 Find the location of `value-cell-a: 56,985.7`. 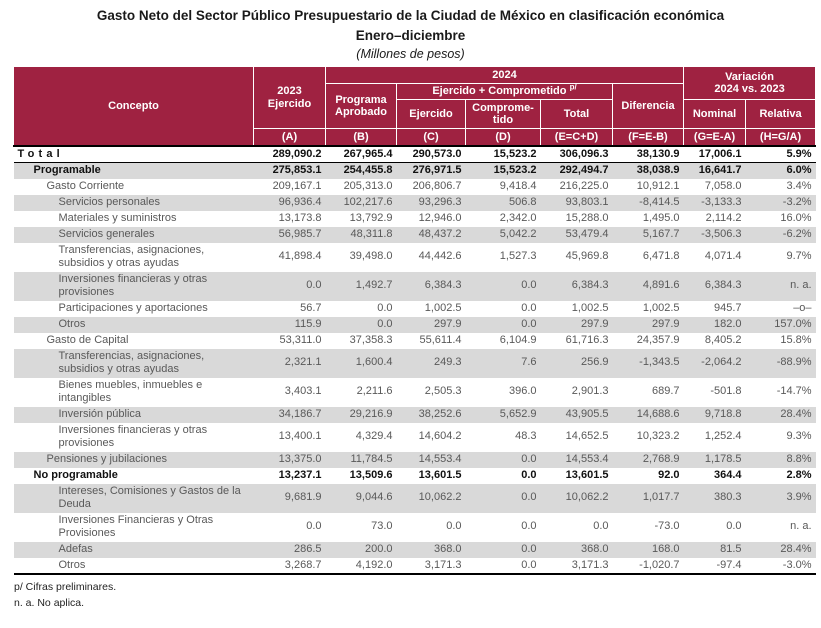

value-cell-a: 56,985.7 is located at coordinates (289, 234).